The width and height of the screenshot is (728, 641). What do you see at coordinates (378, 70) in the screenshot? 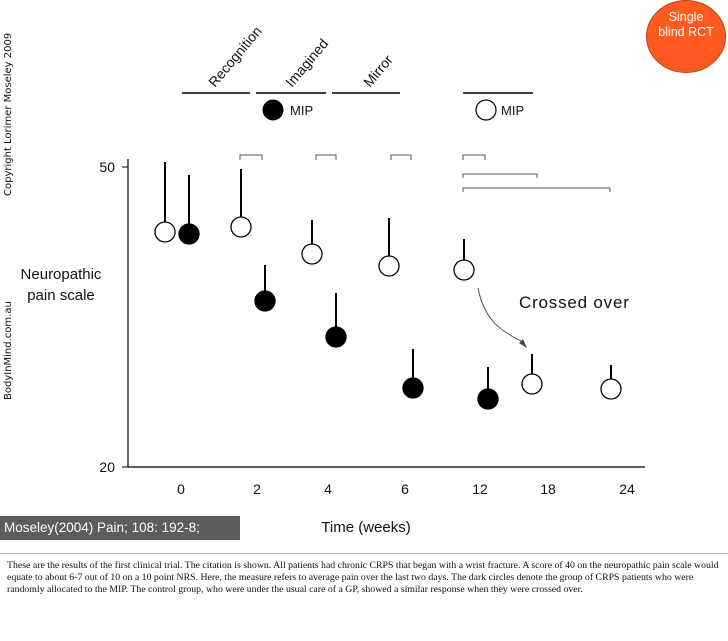
I see `phase-label: Mirror` at bounding box center [378, 70].